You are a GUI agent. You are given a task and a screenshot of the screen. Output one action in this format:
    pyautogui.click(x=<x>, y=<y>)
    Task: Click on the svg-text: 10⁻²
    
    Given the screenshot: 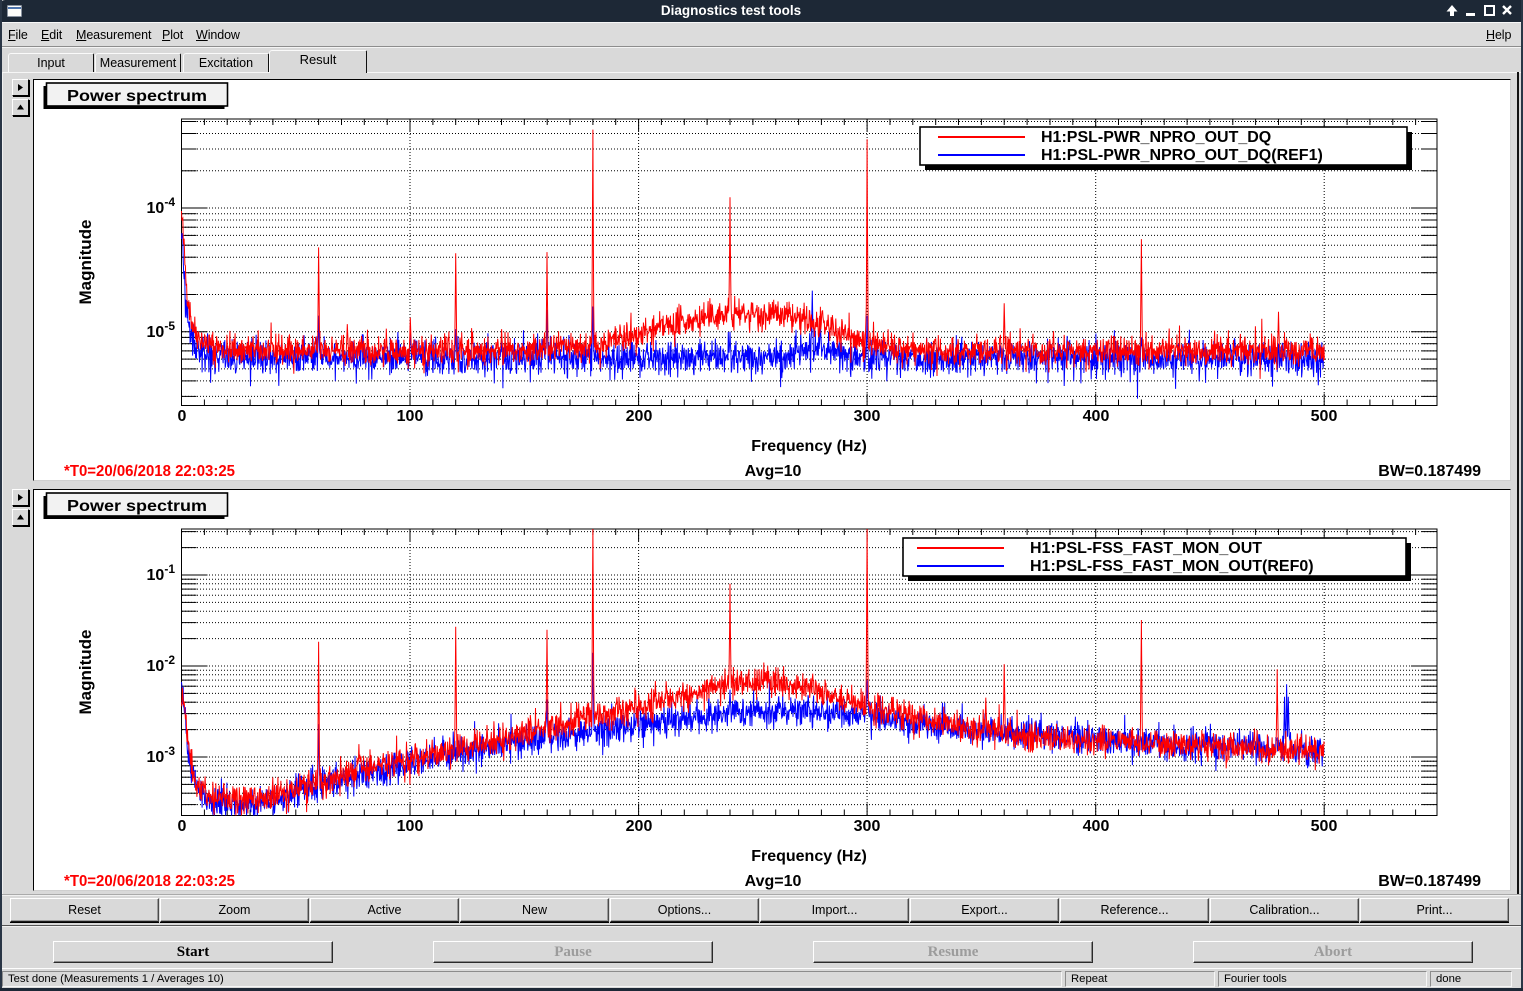 What is the action you would take?
    pyautogui.click(x=161, y=664)
    